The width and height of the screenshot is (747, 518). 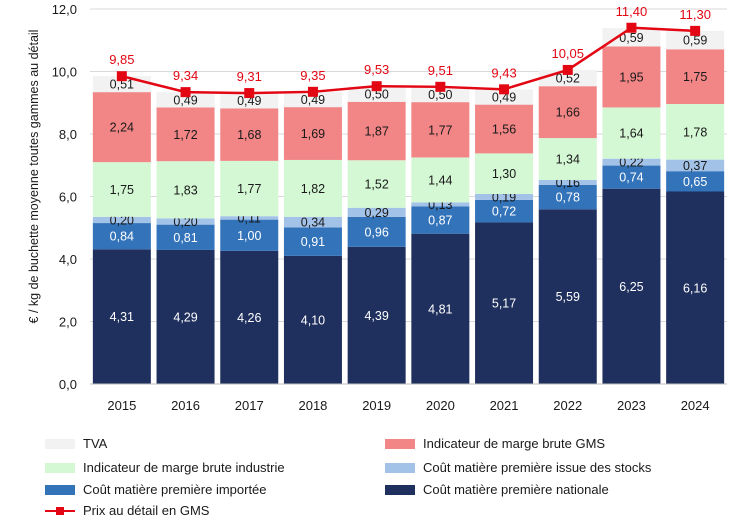 What do you see at coordinates (567, 405) in the screenshot?
I see `x-tick-label: 2022` at bounding box center [567, 405].